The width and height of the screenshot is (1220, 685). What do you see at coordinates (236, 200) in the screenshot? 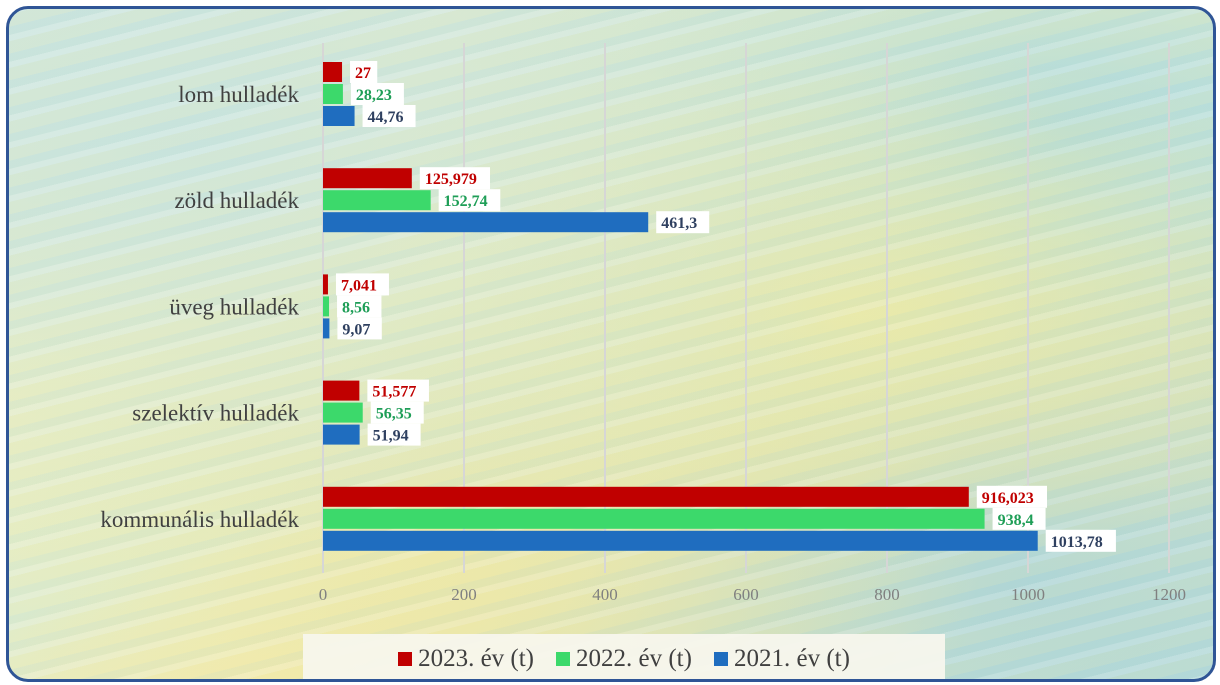
I see `category-label: zöld hulladék` at bounding box center [236, 200].